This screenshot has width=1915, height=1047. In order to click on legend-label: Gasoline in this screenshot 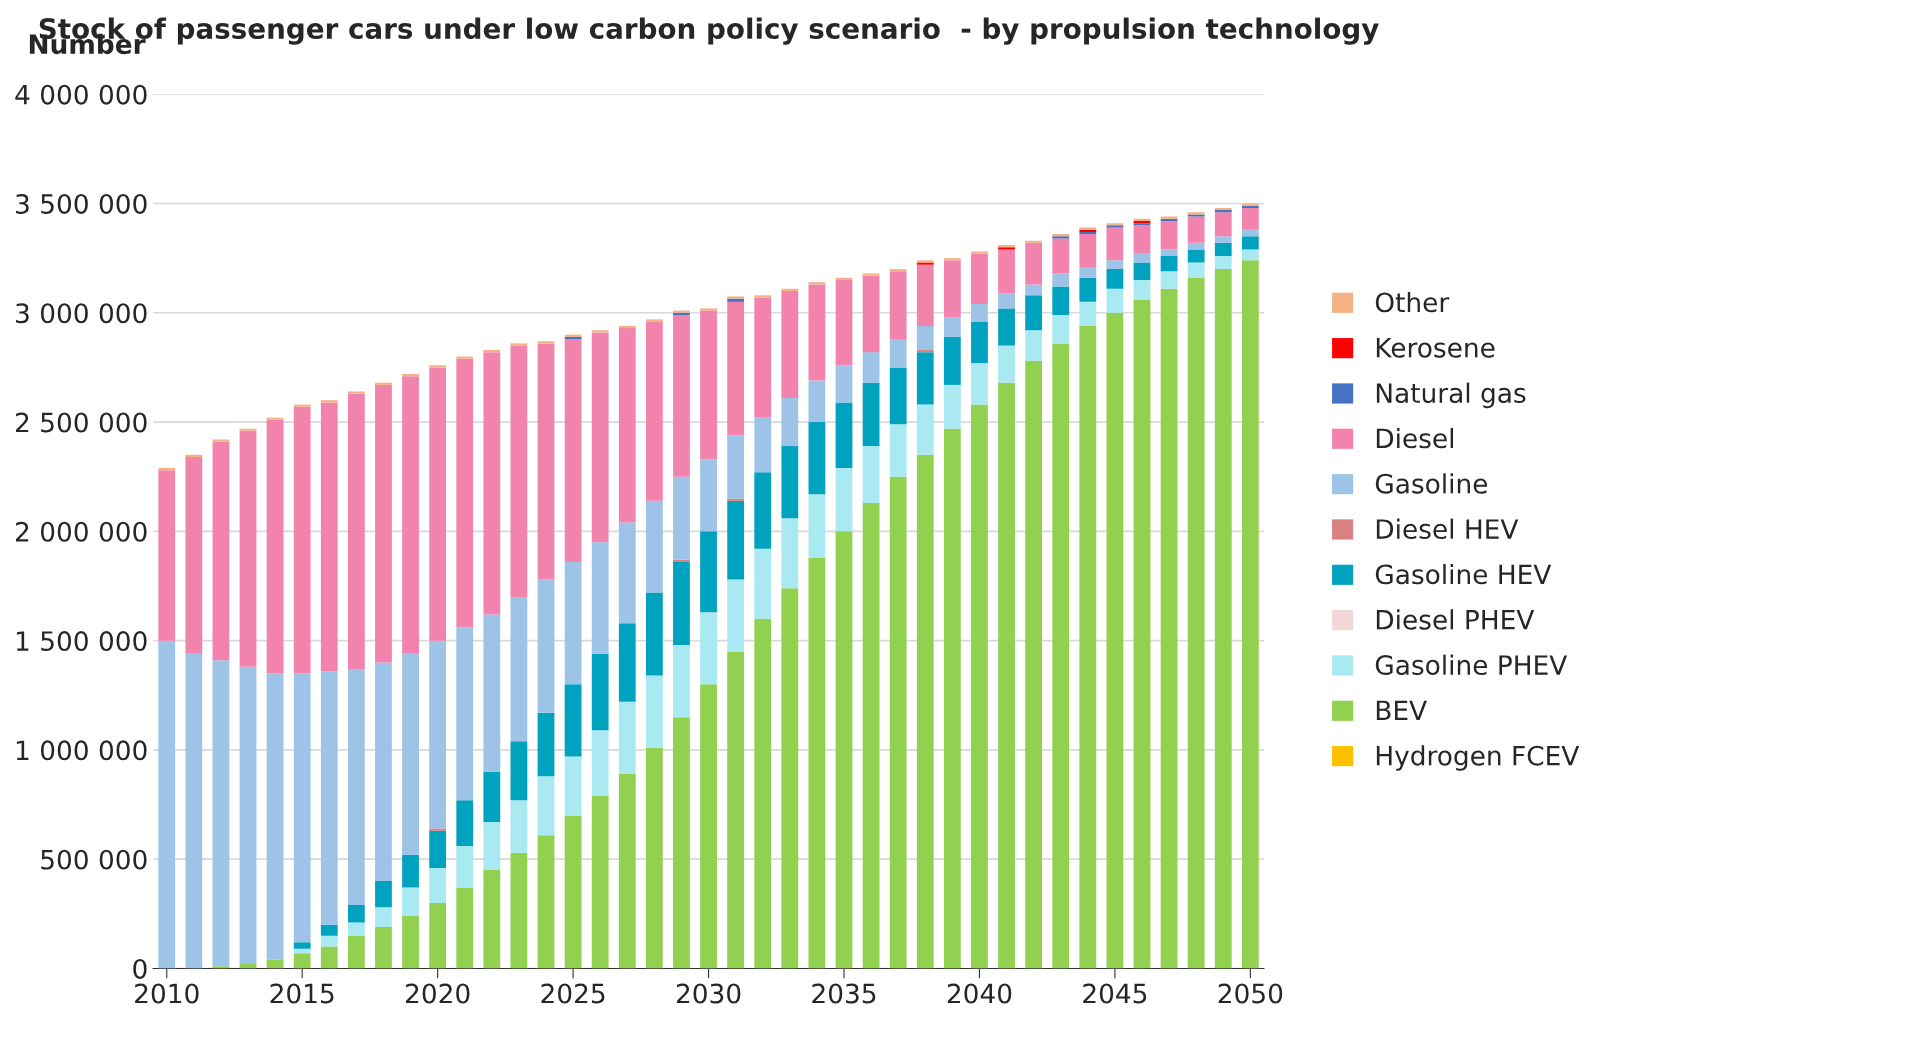, I will do `click(1431, 483)`.